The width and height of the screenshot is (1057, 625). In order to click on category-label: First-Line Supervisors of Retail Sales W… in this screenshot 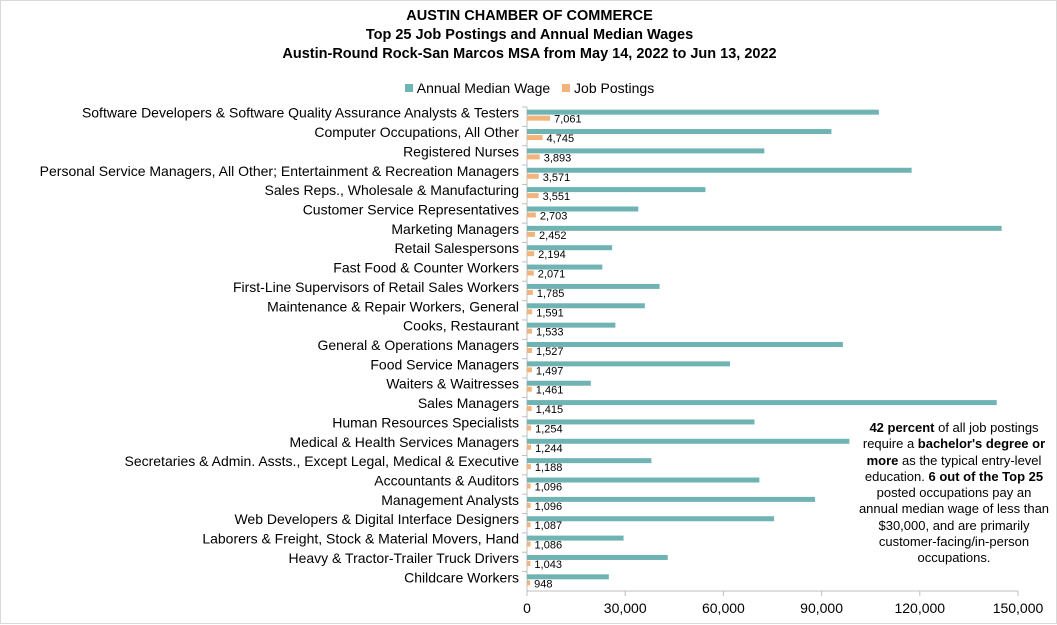, I will do `click(376, 287)`.